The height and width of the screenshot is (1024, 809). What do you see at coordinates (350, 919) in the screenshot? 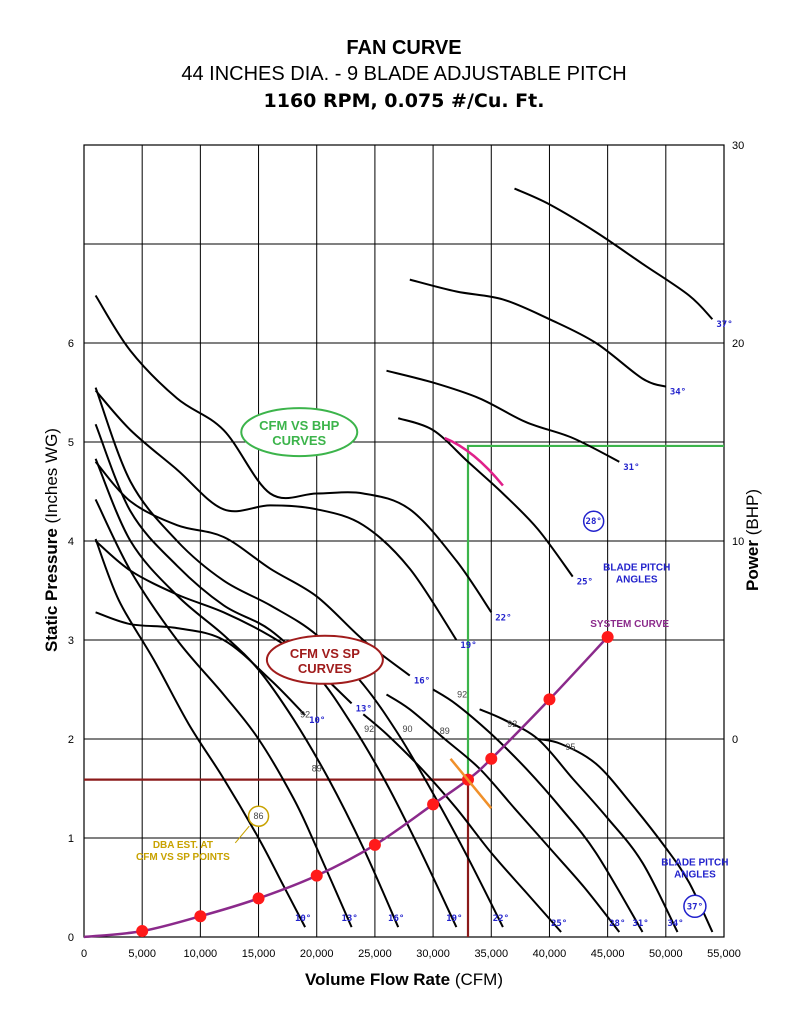
I see `sp-curve-label: 13°` at bounding box center [350, 919].